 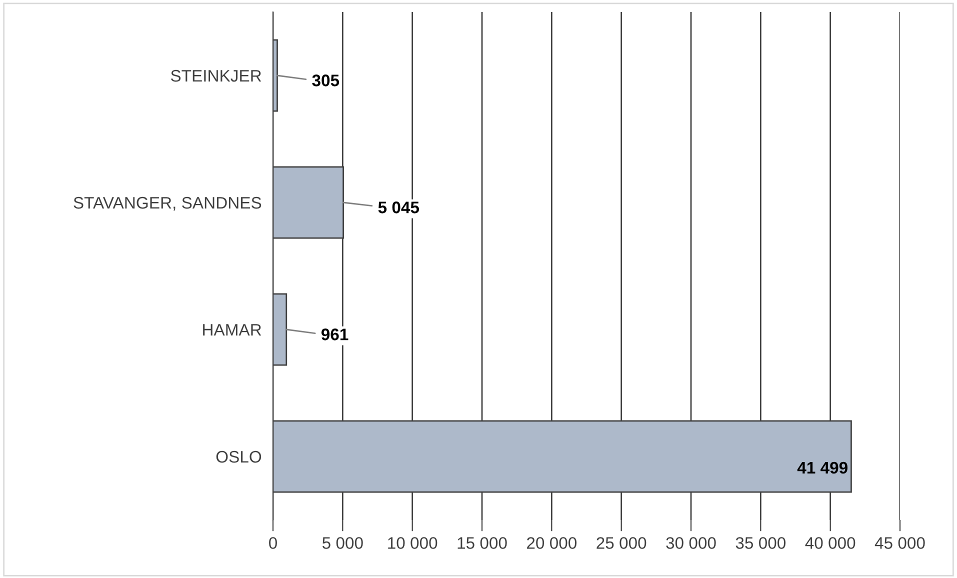 What do you see at coordinates (342, 543) in the screenshot?
I see `x-tick-label: 5 000` at bounding box center [342, 543].